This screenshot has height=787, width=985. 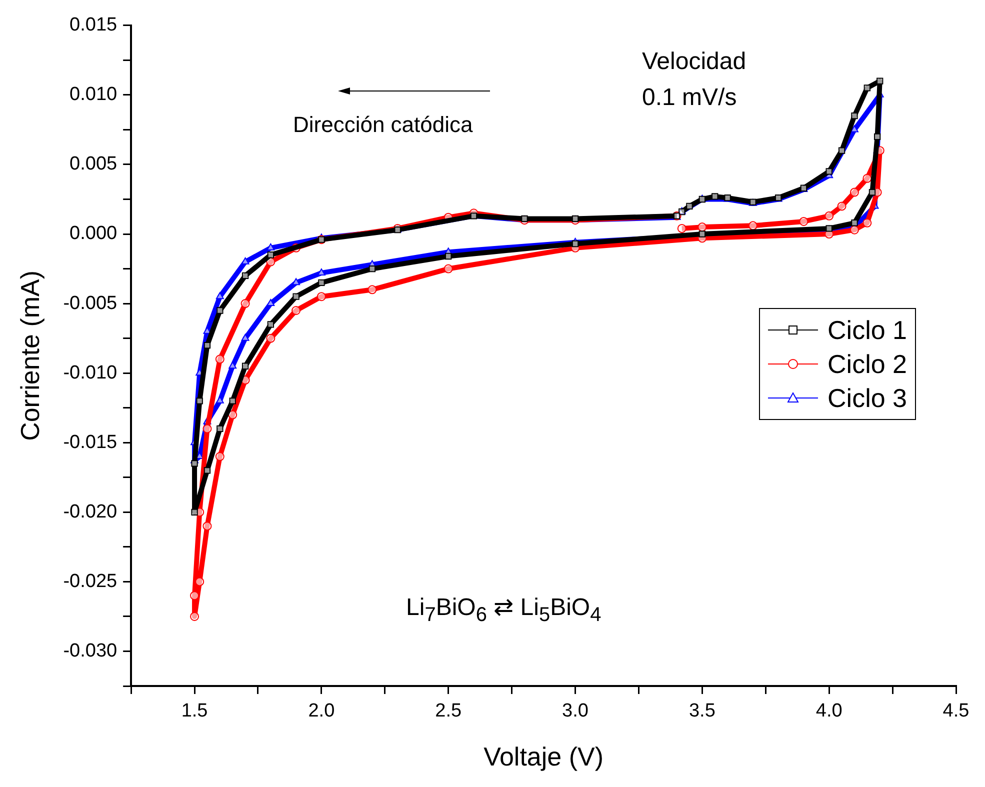 What do you see at coordinates (829, 711) in the screenshot?
I see `x-tick-label: 4.0` at bounding box center [829, 711].